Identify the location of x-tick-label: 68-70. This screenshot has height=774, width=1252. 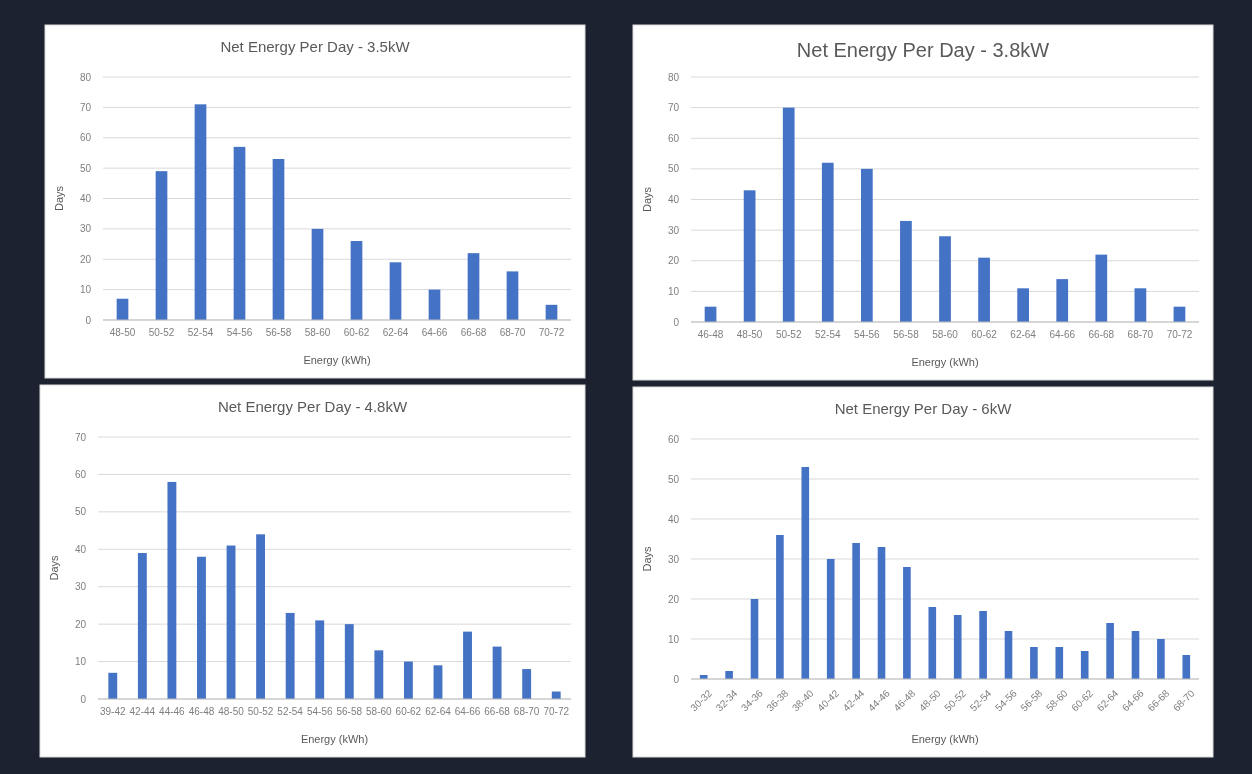
(526, 711).